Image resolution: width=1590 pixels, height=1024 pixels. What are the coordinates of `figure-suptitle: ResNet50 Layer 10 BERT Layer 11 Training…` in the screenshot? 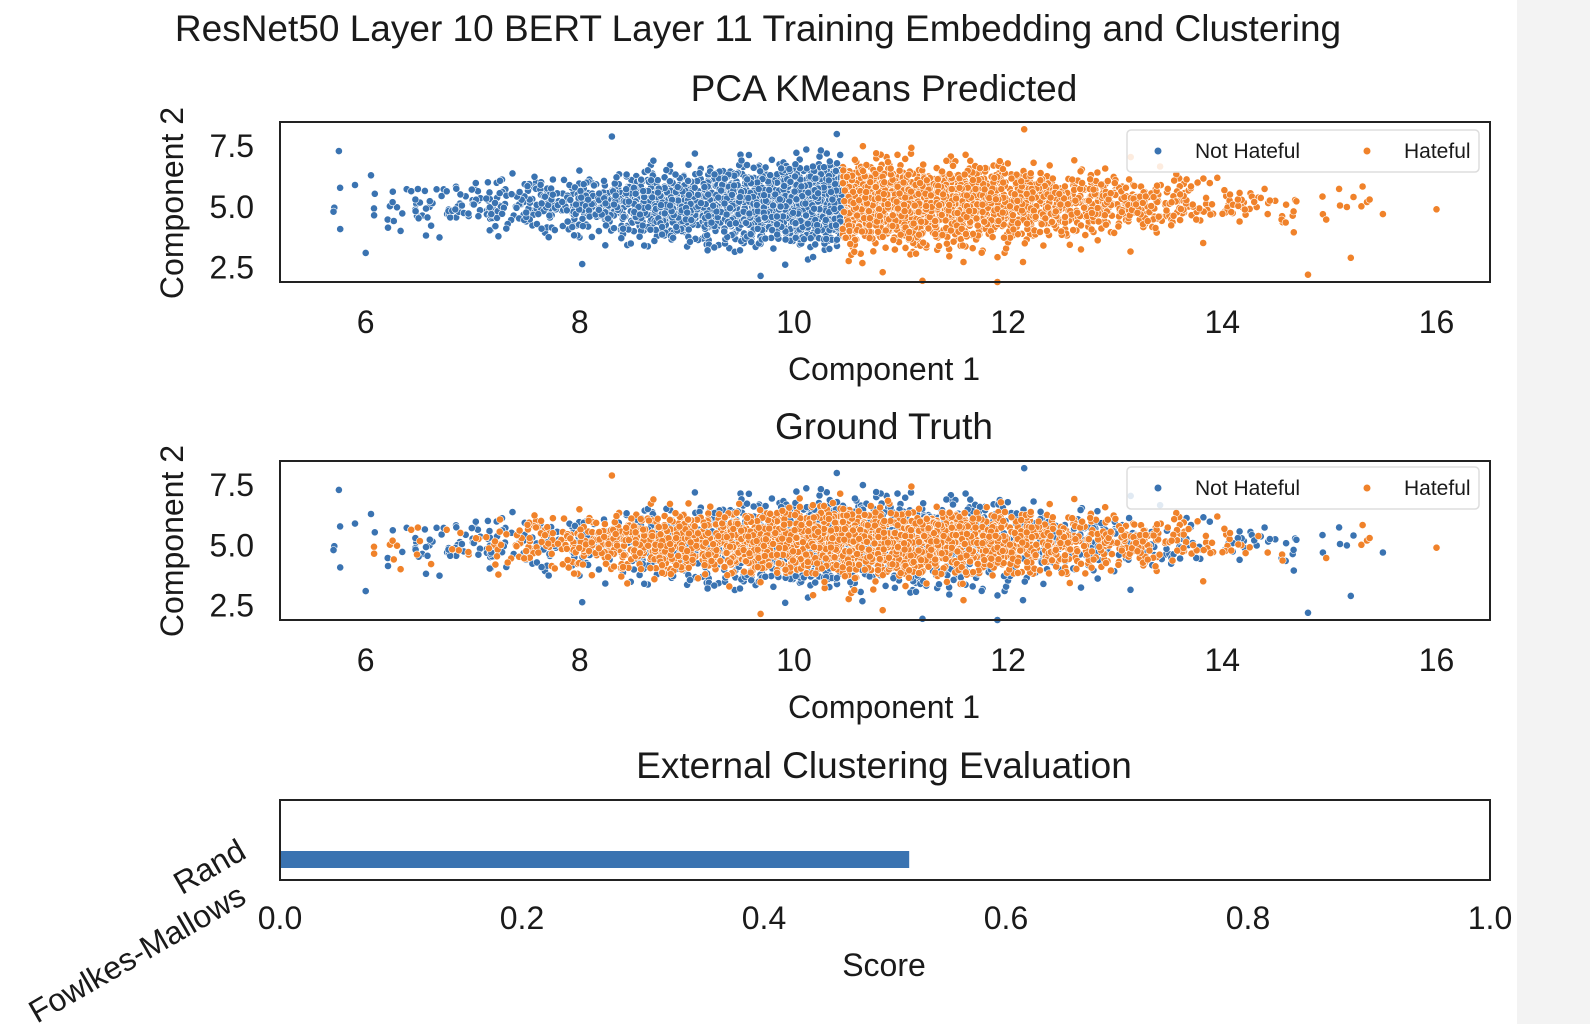 It's located at (758, 28).